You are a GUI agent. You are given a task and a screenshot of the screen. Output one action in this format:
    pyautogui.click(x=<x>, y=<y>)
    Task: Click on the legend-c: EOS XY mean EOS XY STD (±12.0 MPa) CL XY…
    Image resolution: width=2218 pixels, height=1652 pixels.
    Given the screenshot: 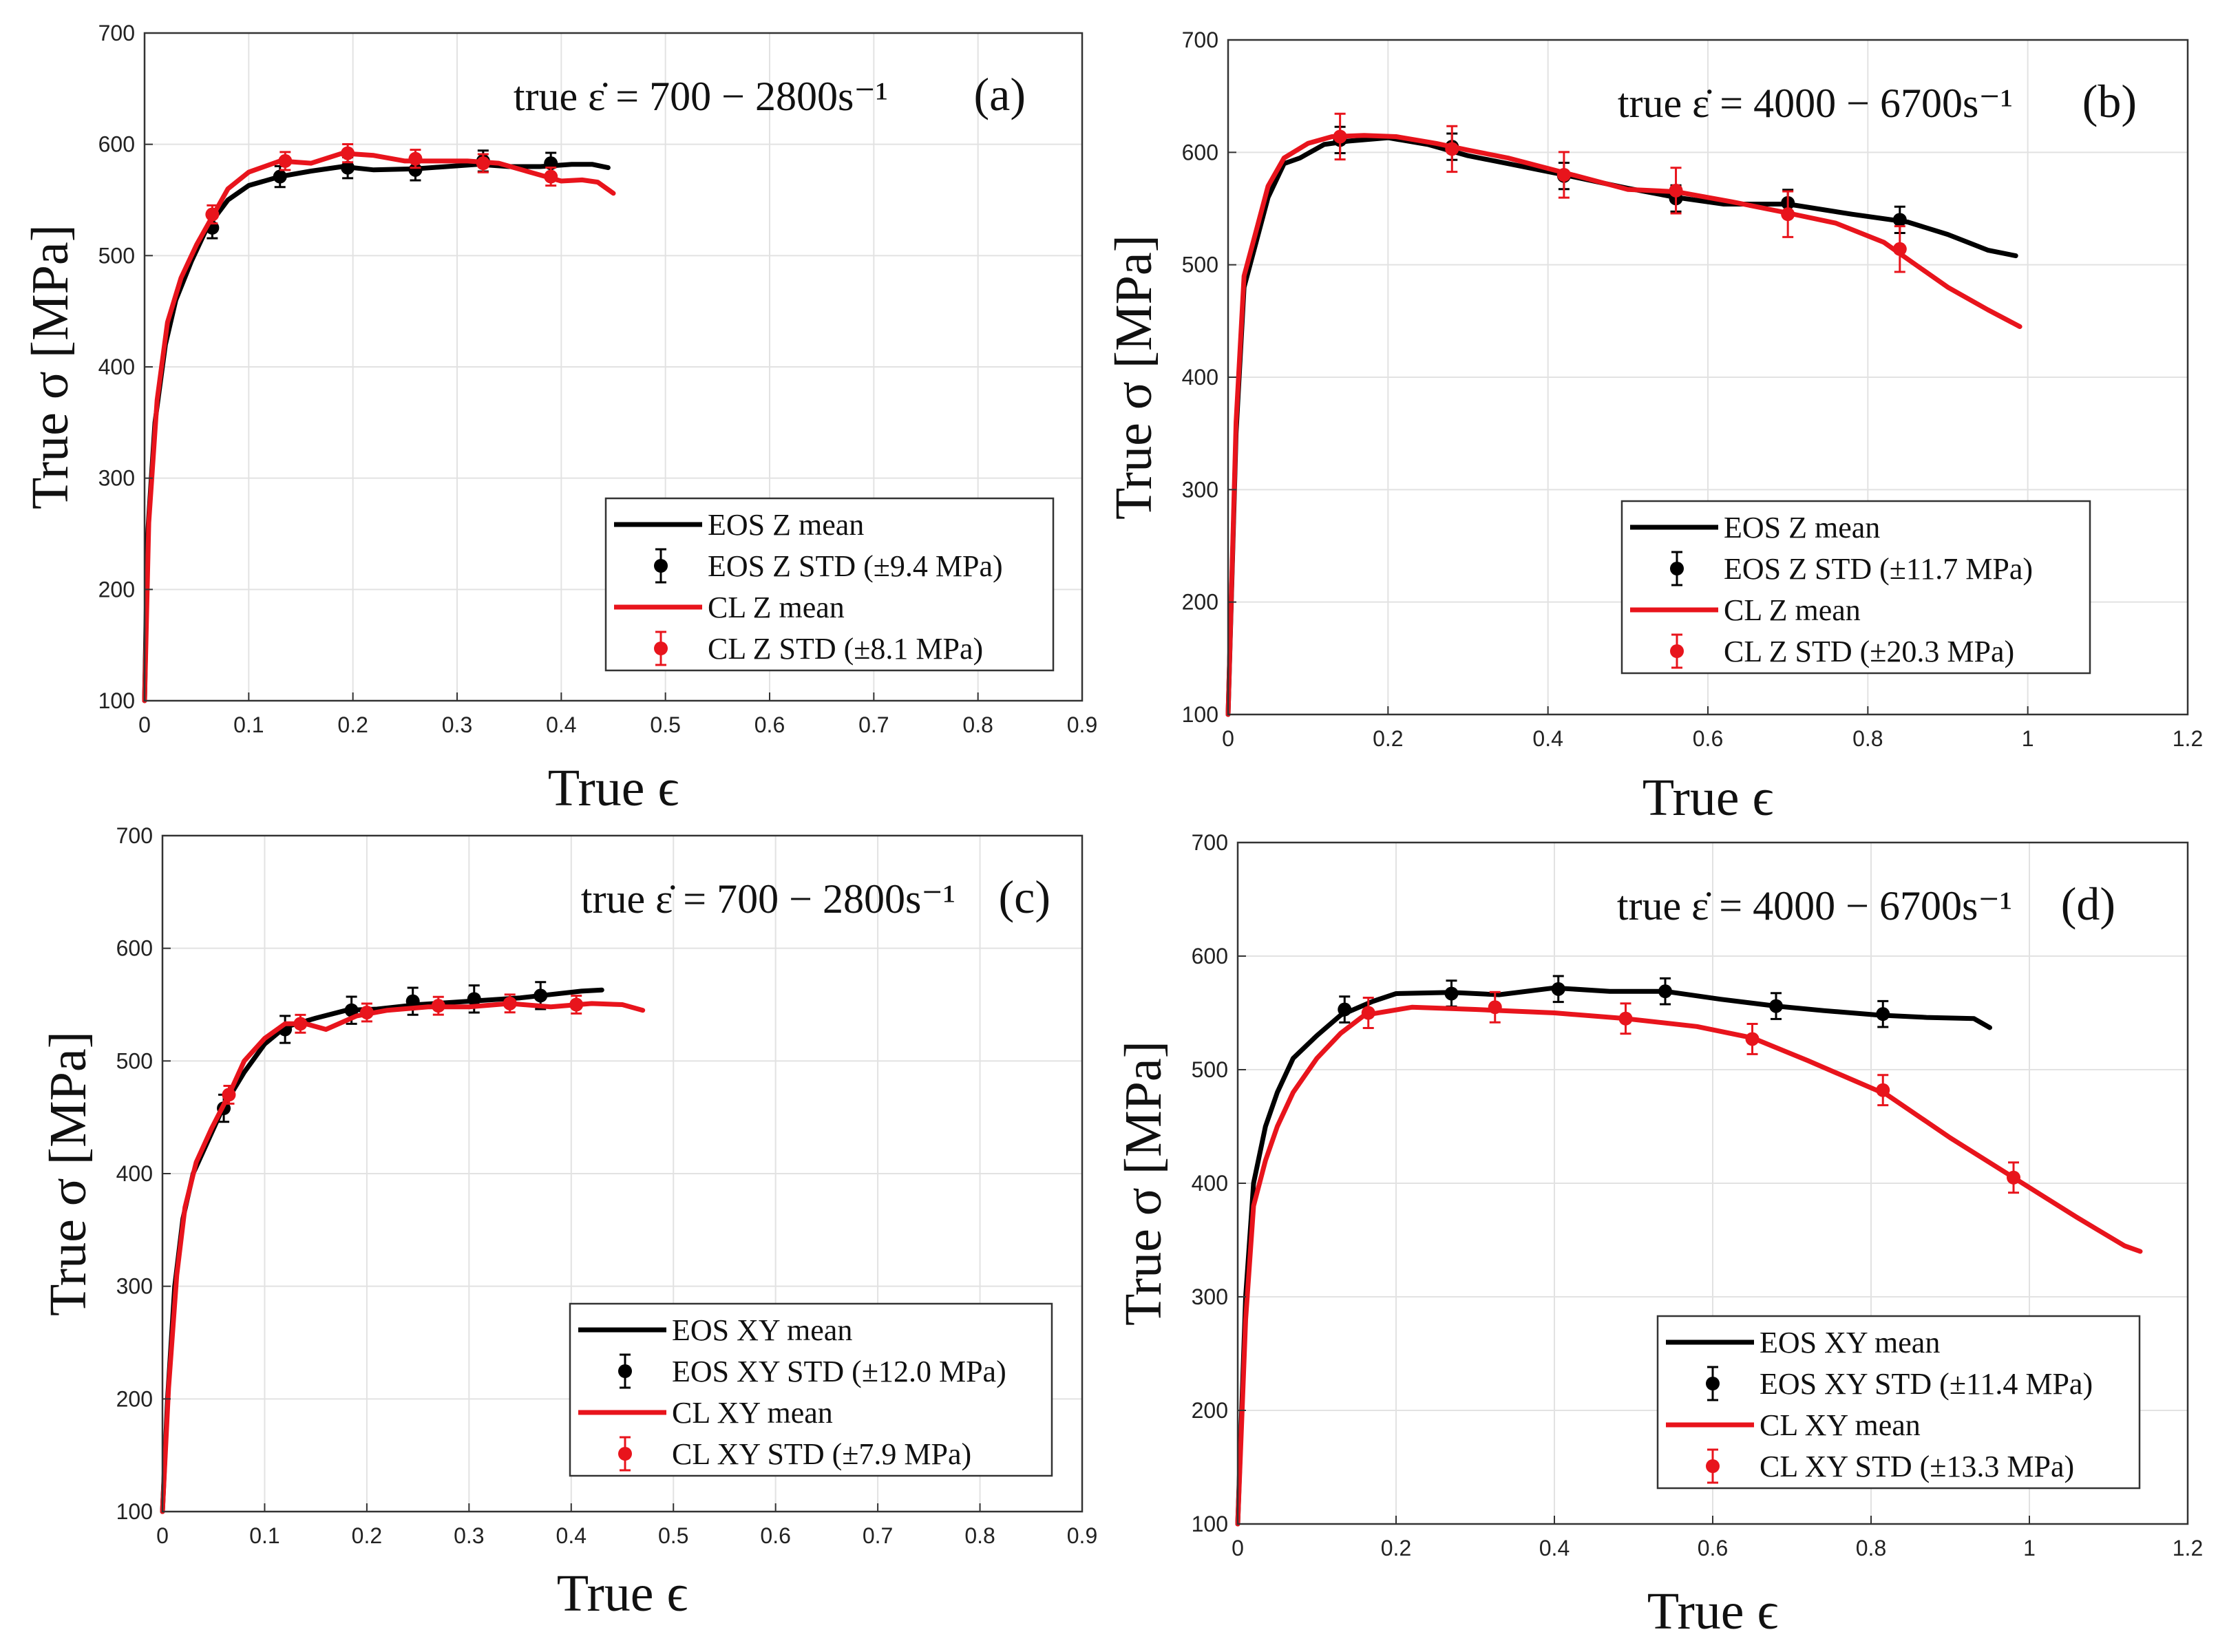 What is the action you would take?
    pyautogui.click(x=811, y=1389)
    